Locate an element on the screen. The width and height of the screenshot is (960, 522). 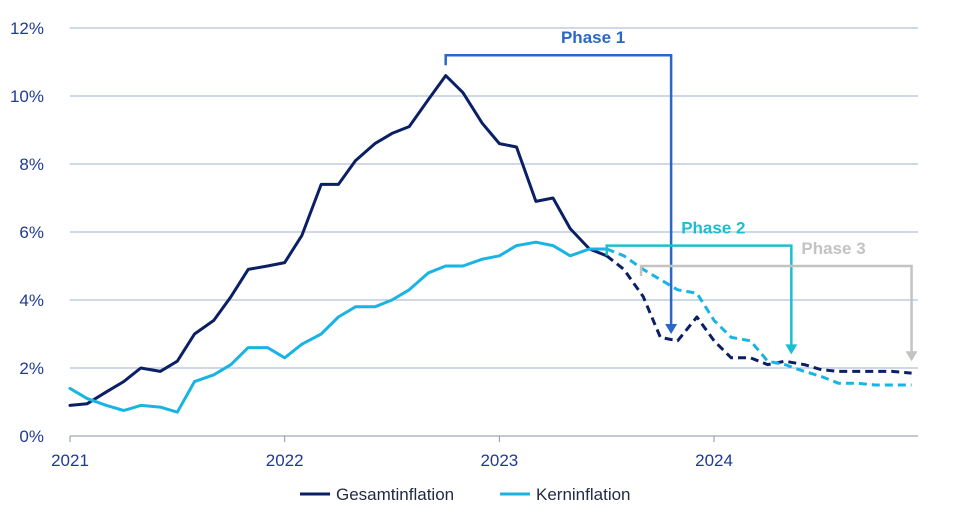
y-tick-label: 10% is located at coordinates (27, 96).